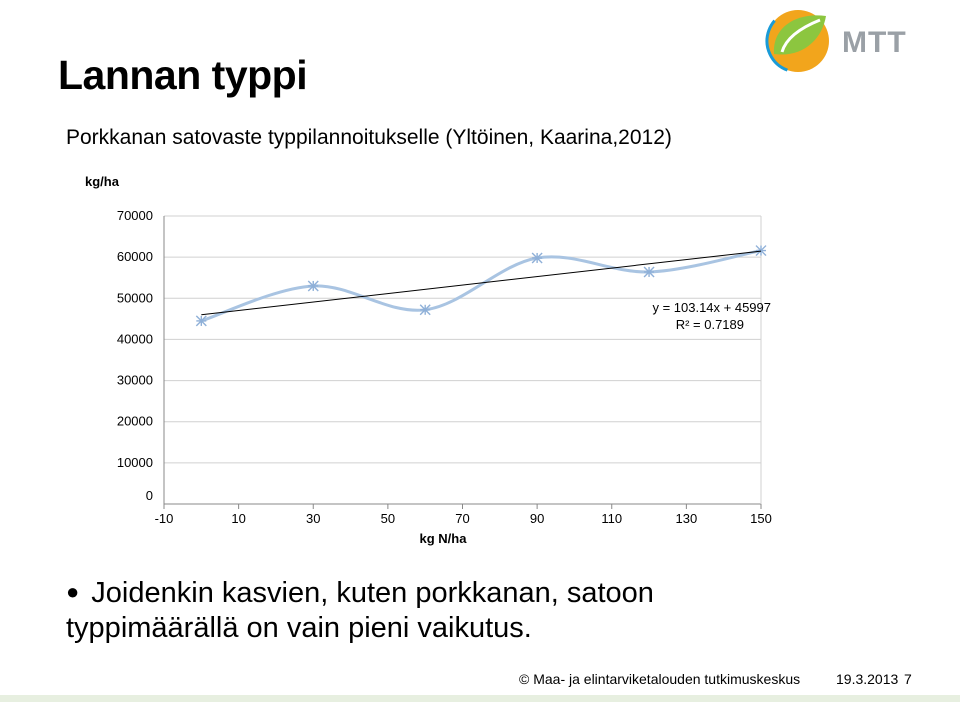  I want to click on x-tick-label: 110, so click(611, 518).